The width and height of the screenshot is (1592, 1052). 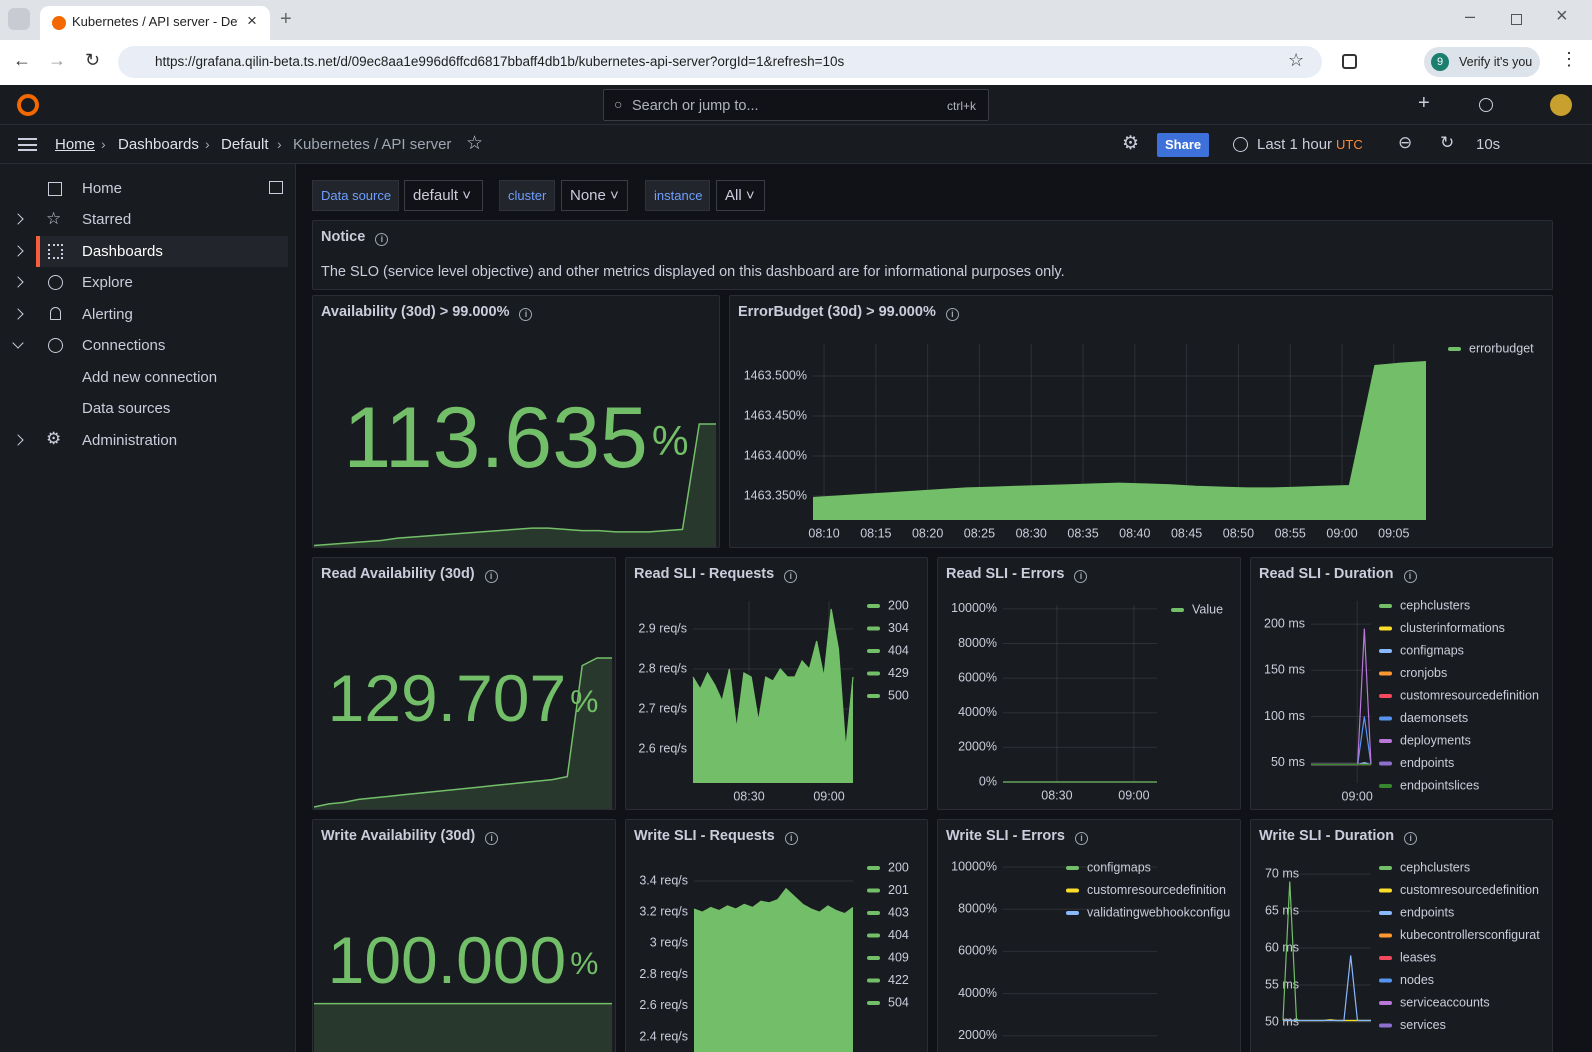 I want to click on favorite-star: ☆, so click(x=475, y=143).